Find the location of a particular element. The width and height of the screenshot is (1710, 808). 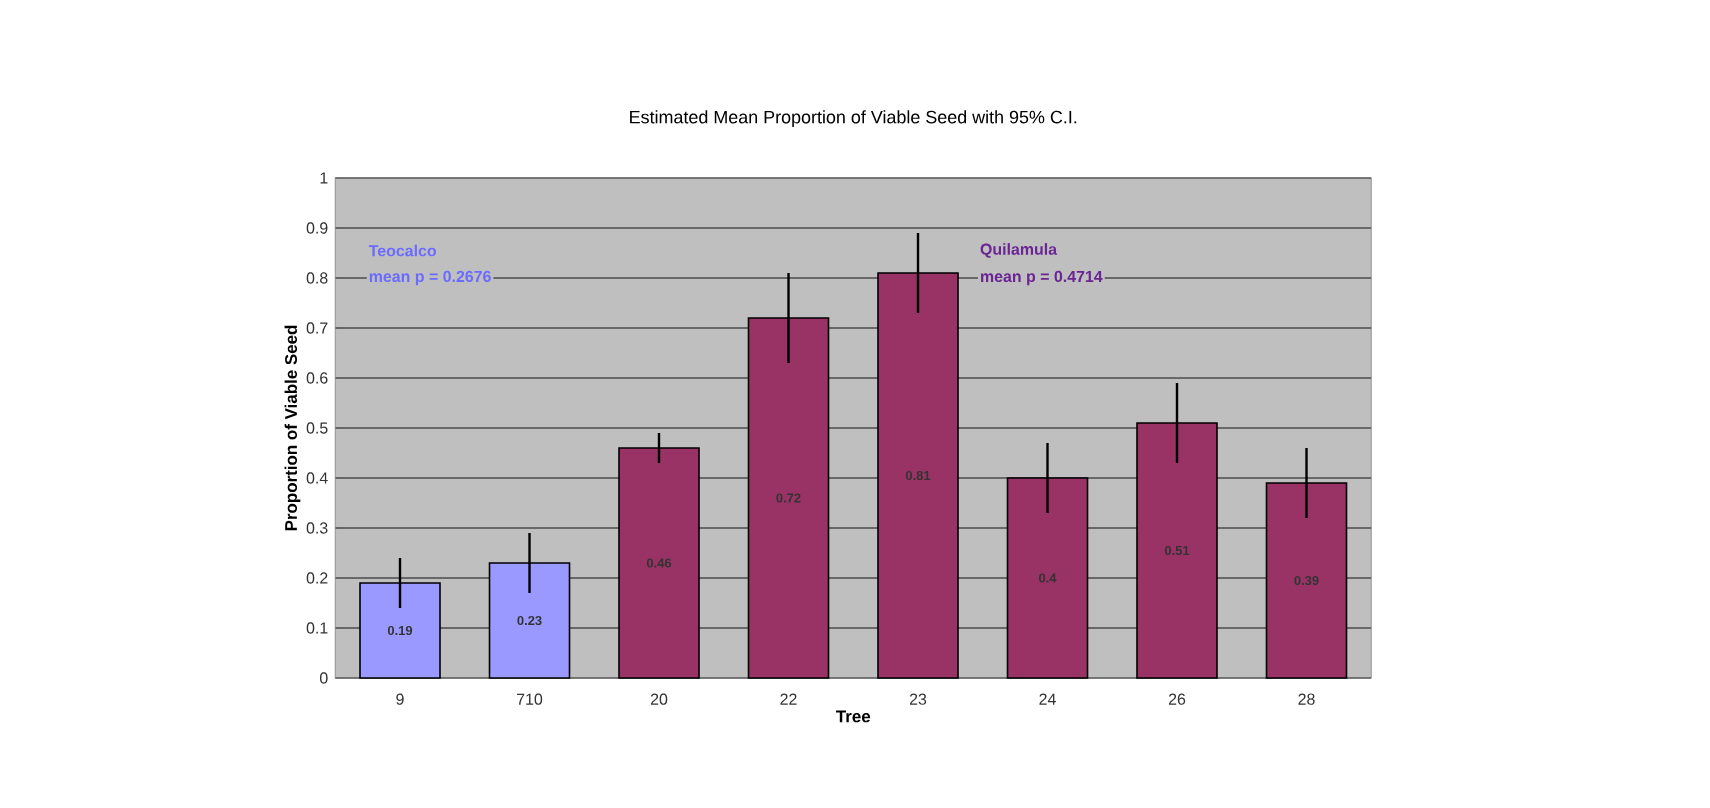

chart-title: Estimated Mean Proportion of Viable Seed with 95% C.I. is located at coordinates (853, 118).